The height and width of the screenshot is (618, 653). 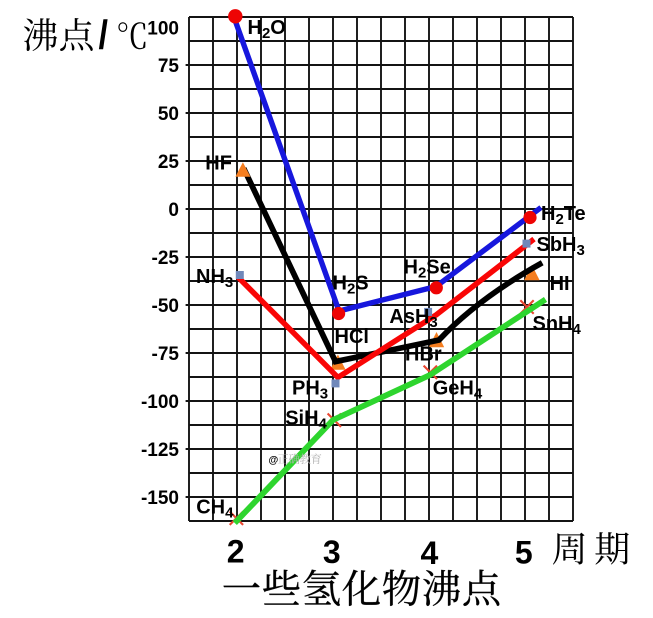 What do you see at coordinates (427, 269) in the screenshot?
I see `svg-text: H2​Se` at bounding box center [427, 269].